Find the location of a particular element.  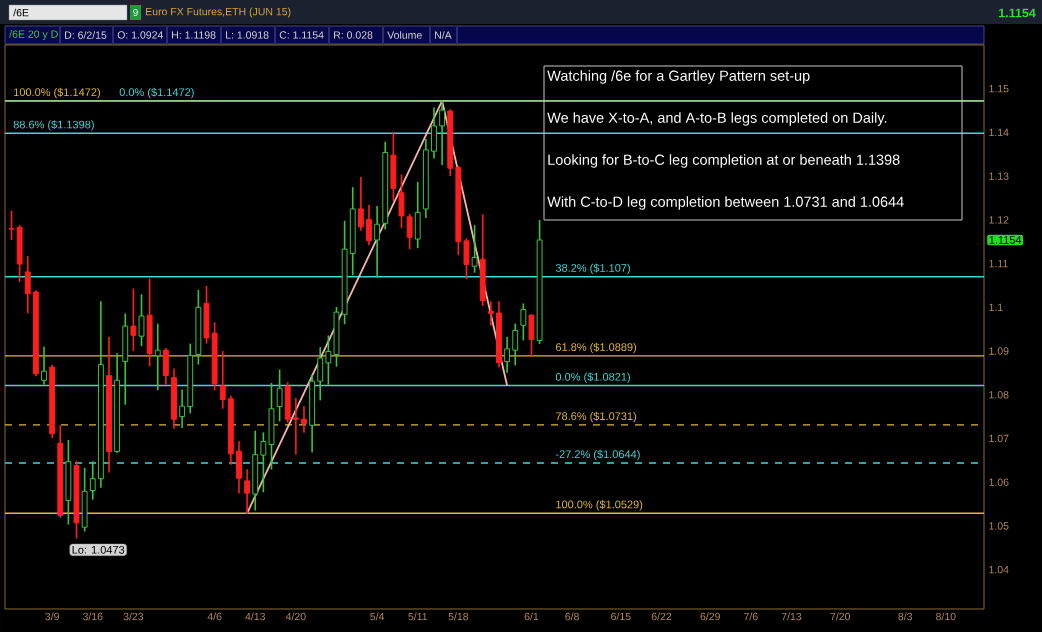

x-tick-label: 6/8 is located at coordinates (572, 616).